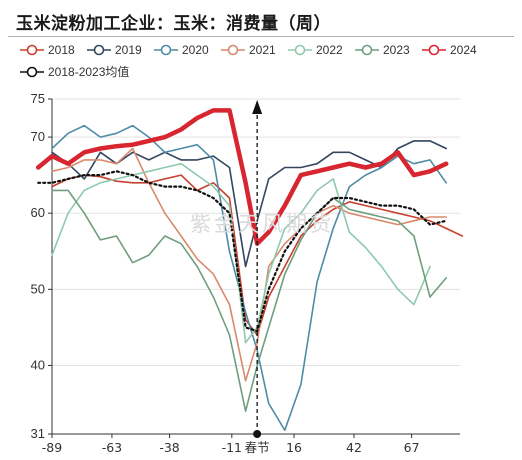 This screenshot has width=522, height=460. Describe the element at coordinates (229, 110) in the screenshot. I see `point-2024--12` at that location.